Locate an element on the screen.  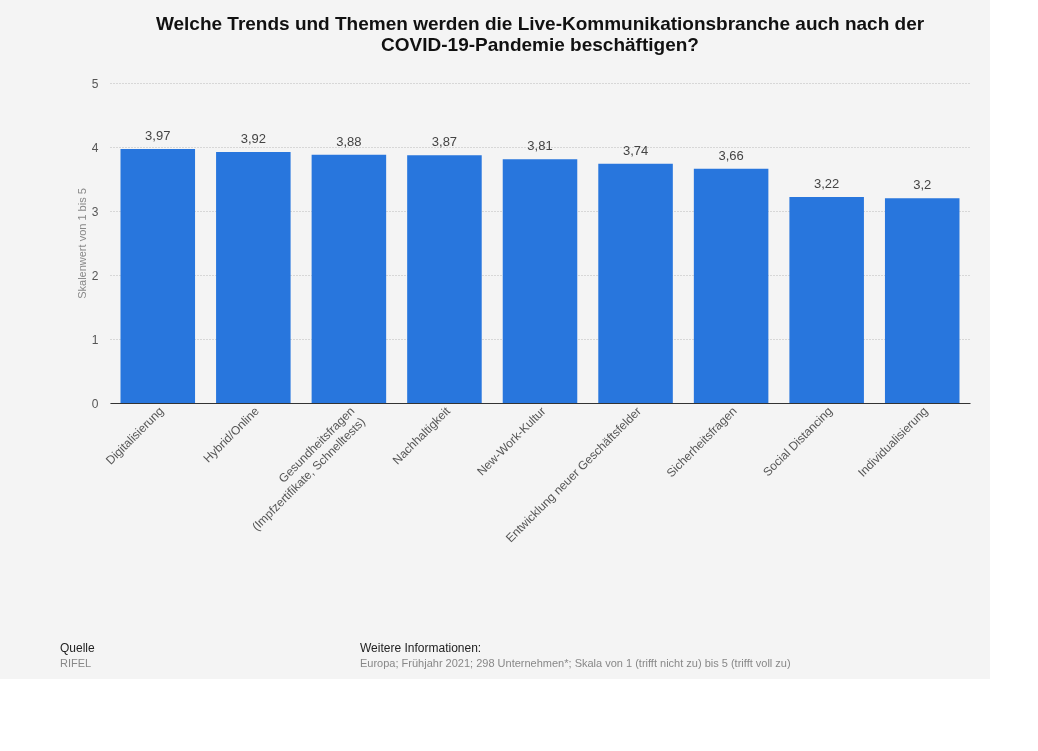
y-tick-label: 5 is located at coordinates (95, 83).